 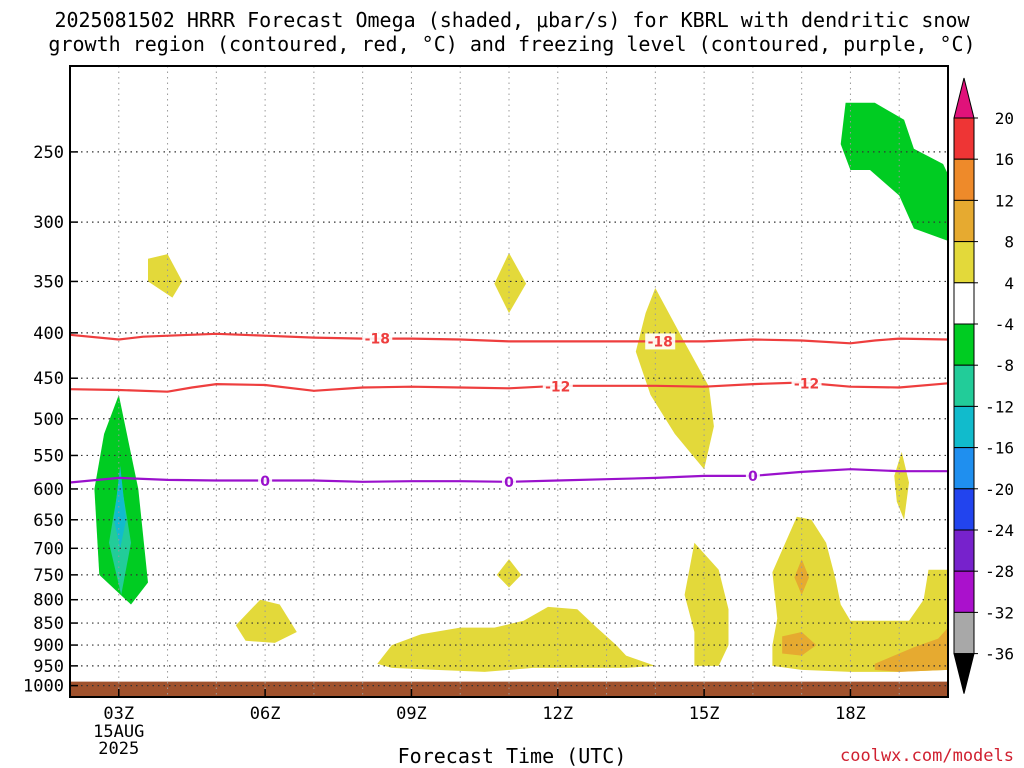 I want to click on y-tick-label: 950, so click(x=48, y=667).